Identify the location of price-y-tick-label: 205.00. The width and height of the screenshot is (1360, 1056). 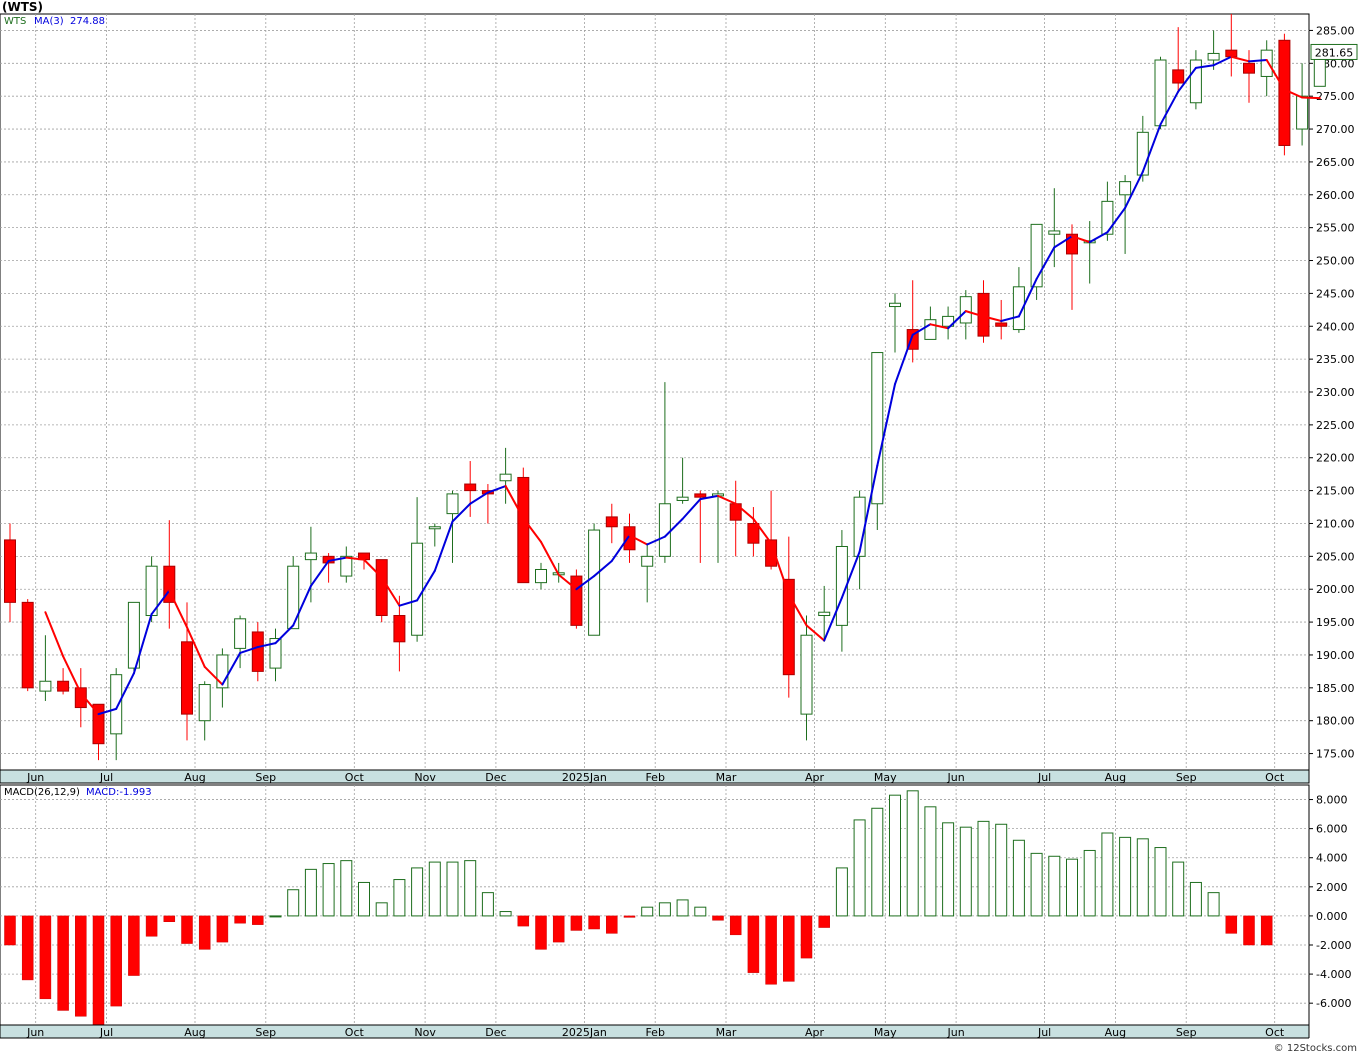
(1335, 556).